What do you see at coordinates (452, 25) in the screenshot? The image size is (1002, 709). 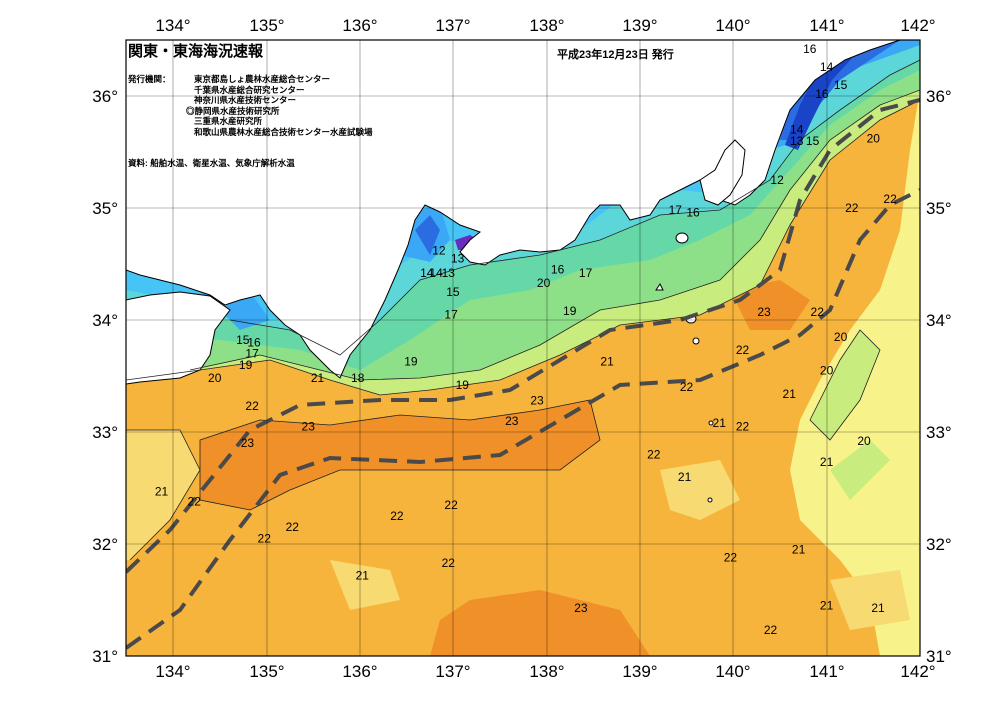 I see `lon-label: 137°` at bounding box center [452, 25].